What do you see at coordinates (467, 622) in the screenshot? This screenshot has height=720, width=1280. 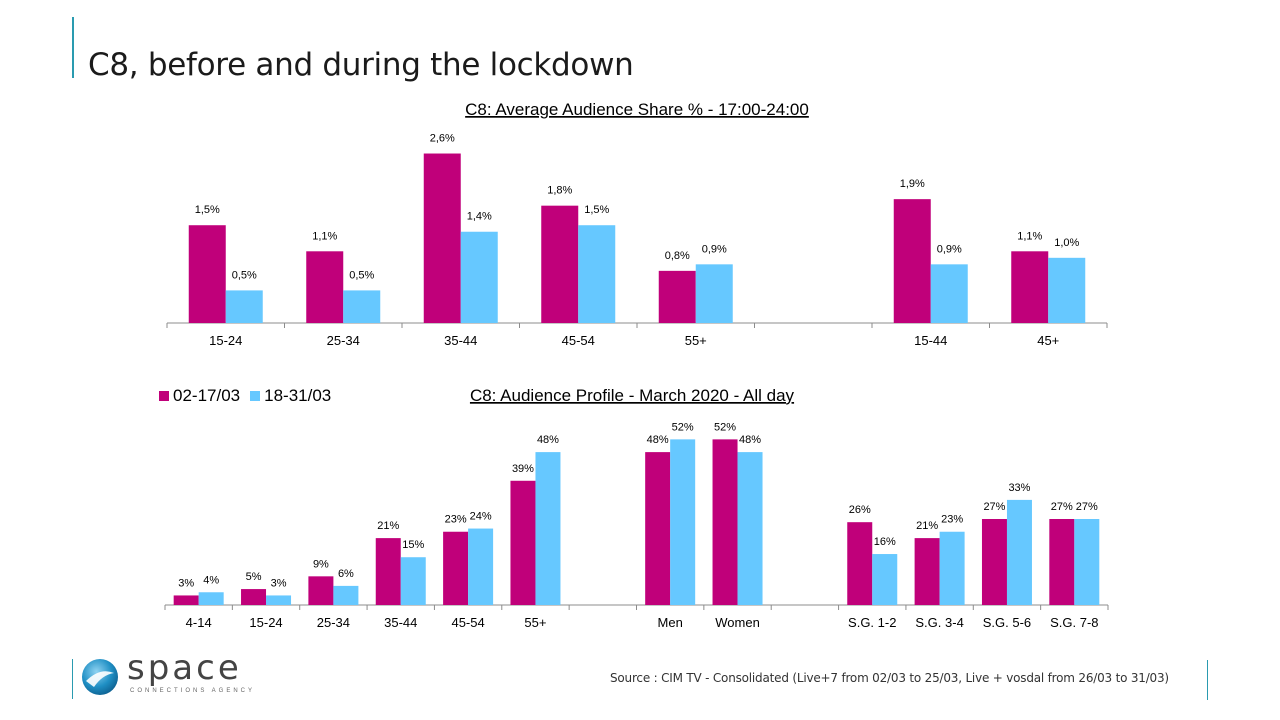 I see `chart2-tick-label: 45-54` at bounding box center [467, 622].